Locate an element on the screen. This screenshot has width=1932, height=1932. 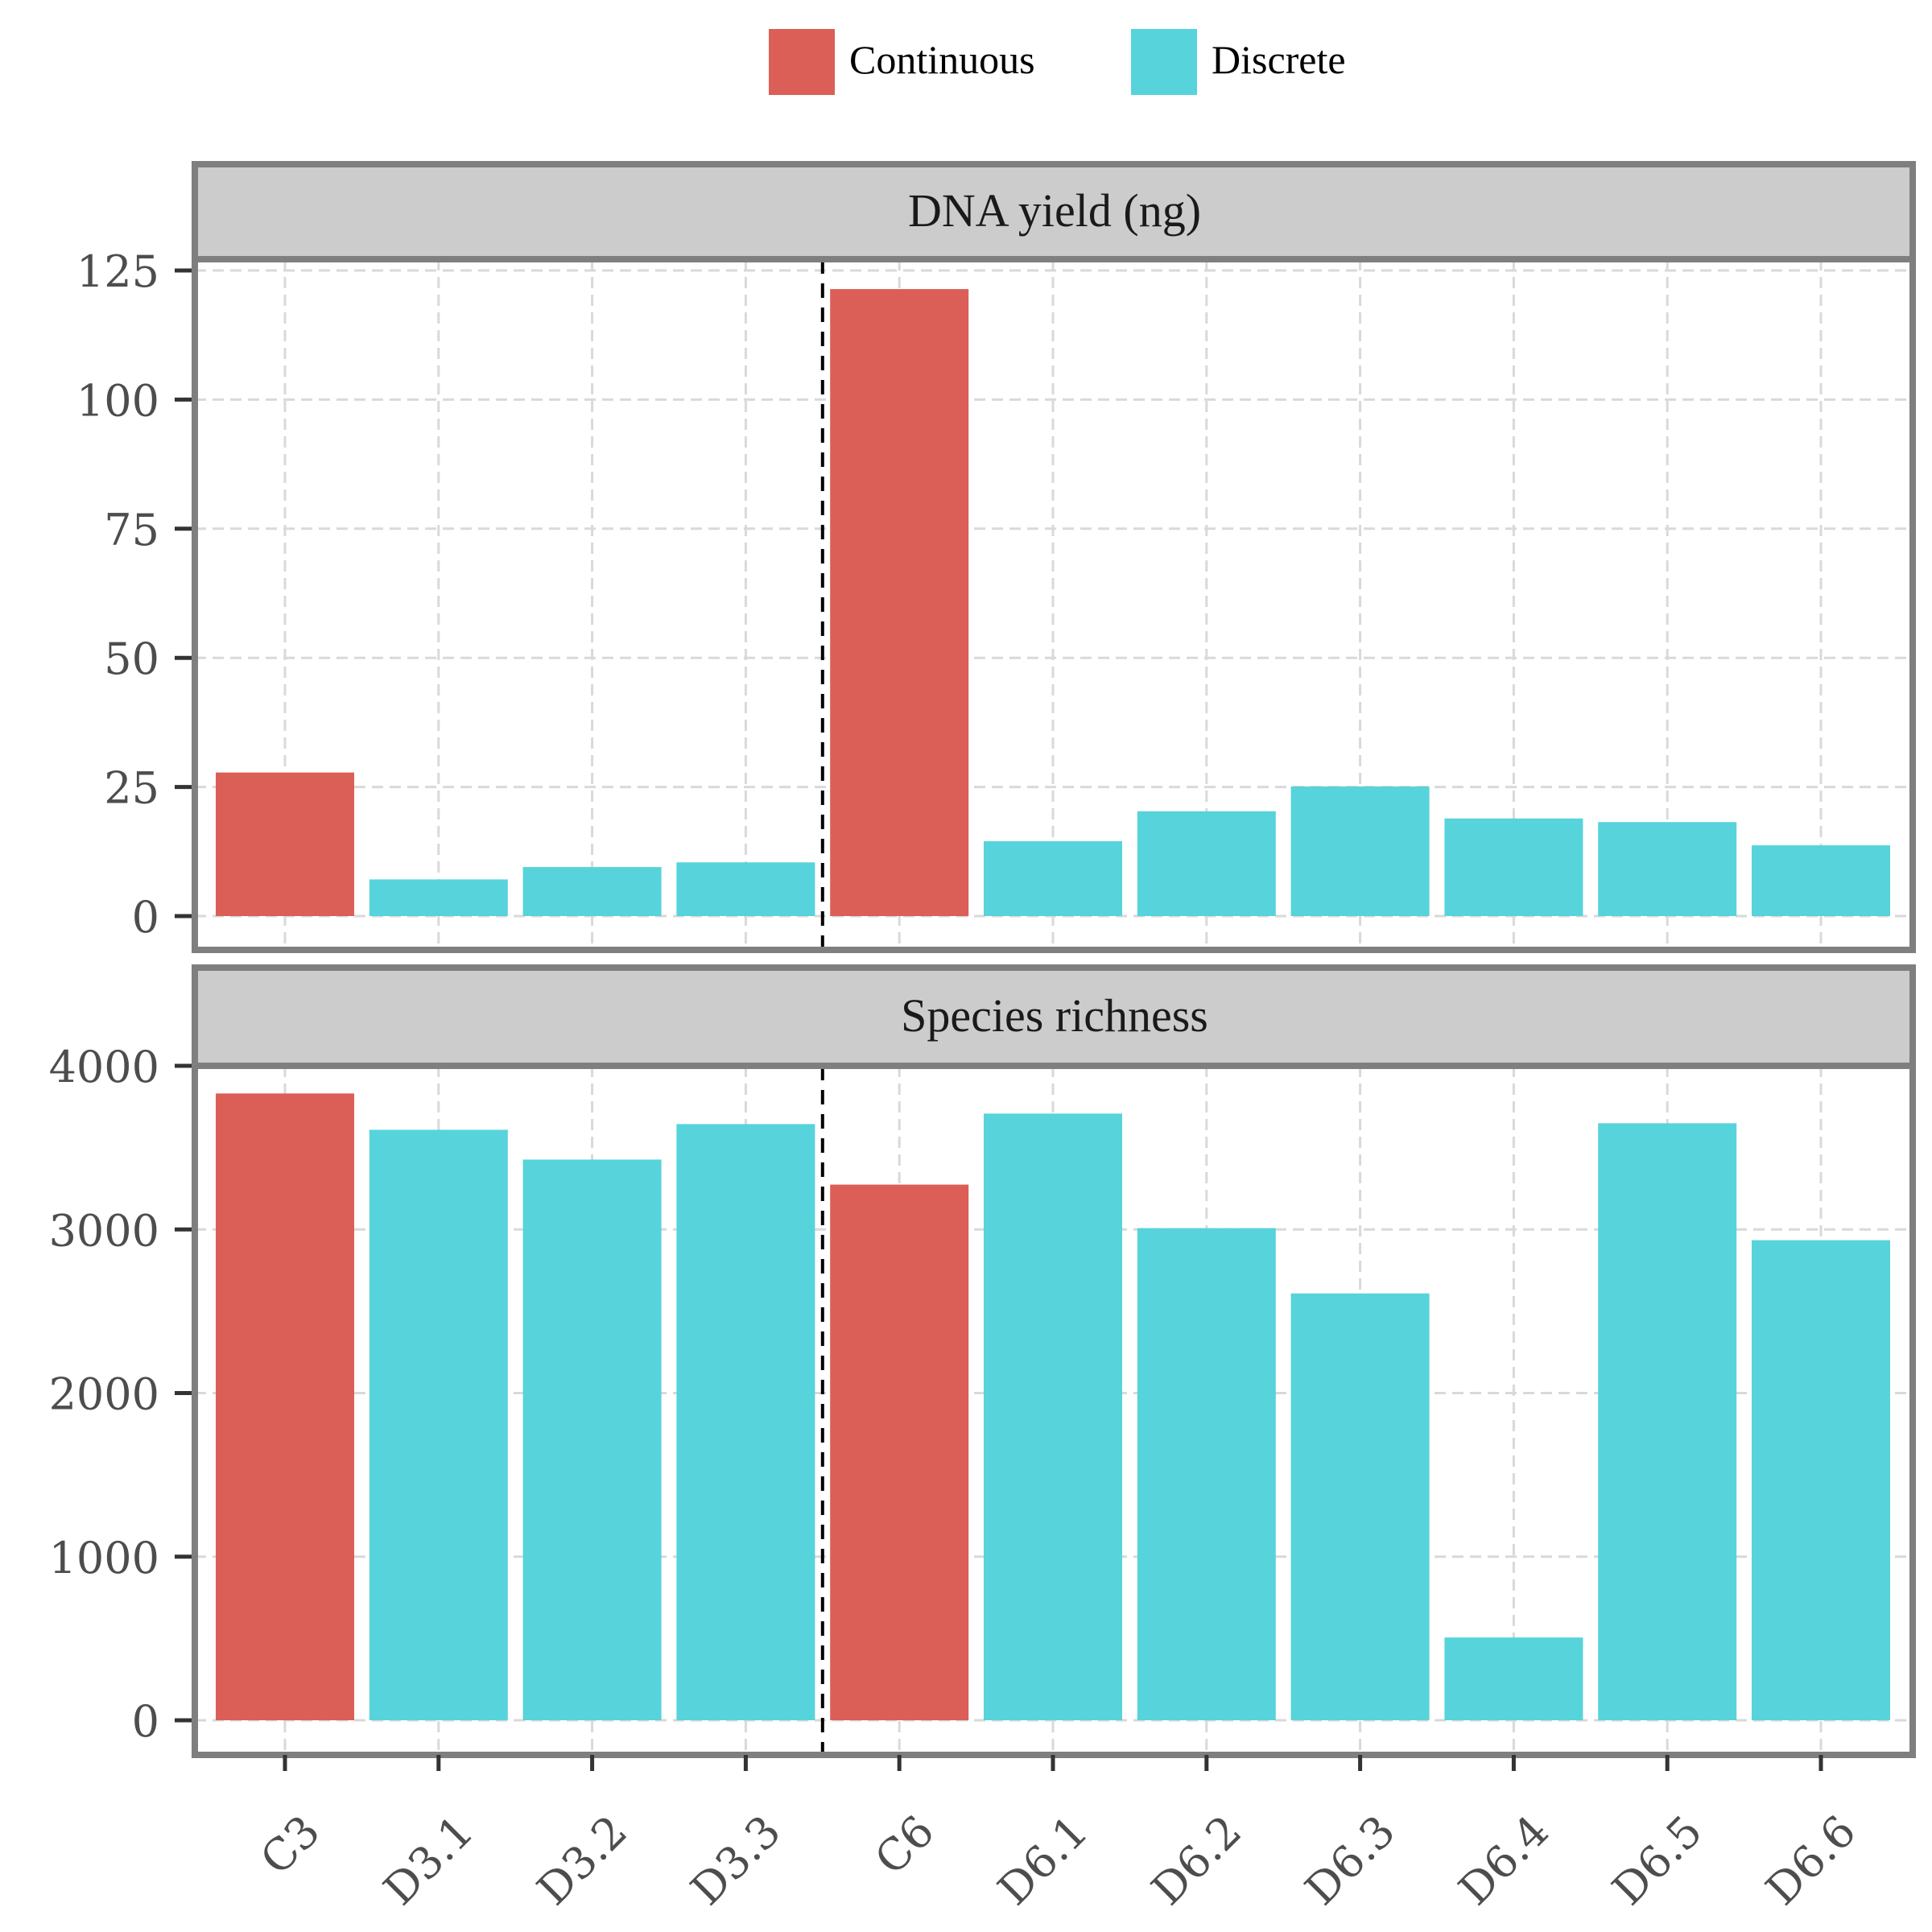
y-tick-label: 125 is located at coordinates (117, 271).